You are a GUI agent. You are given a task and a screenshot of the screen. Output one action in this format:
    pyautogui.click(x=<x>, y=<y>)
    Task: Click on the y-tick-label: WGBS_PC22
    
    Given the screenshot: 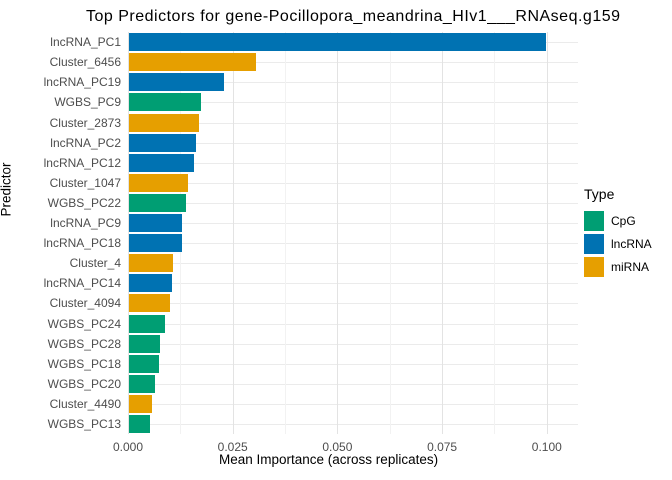 What is the action you would take?
    pyautogui.click(x=84, y=202)
    